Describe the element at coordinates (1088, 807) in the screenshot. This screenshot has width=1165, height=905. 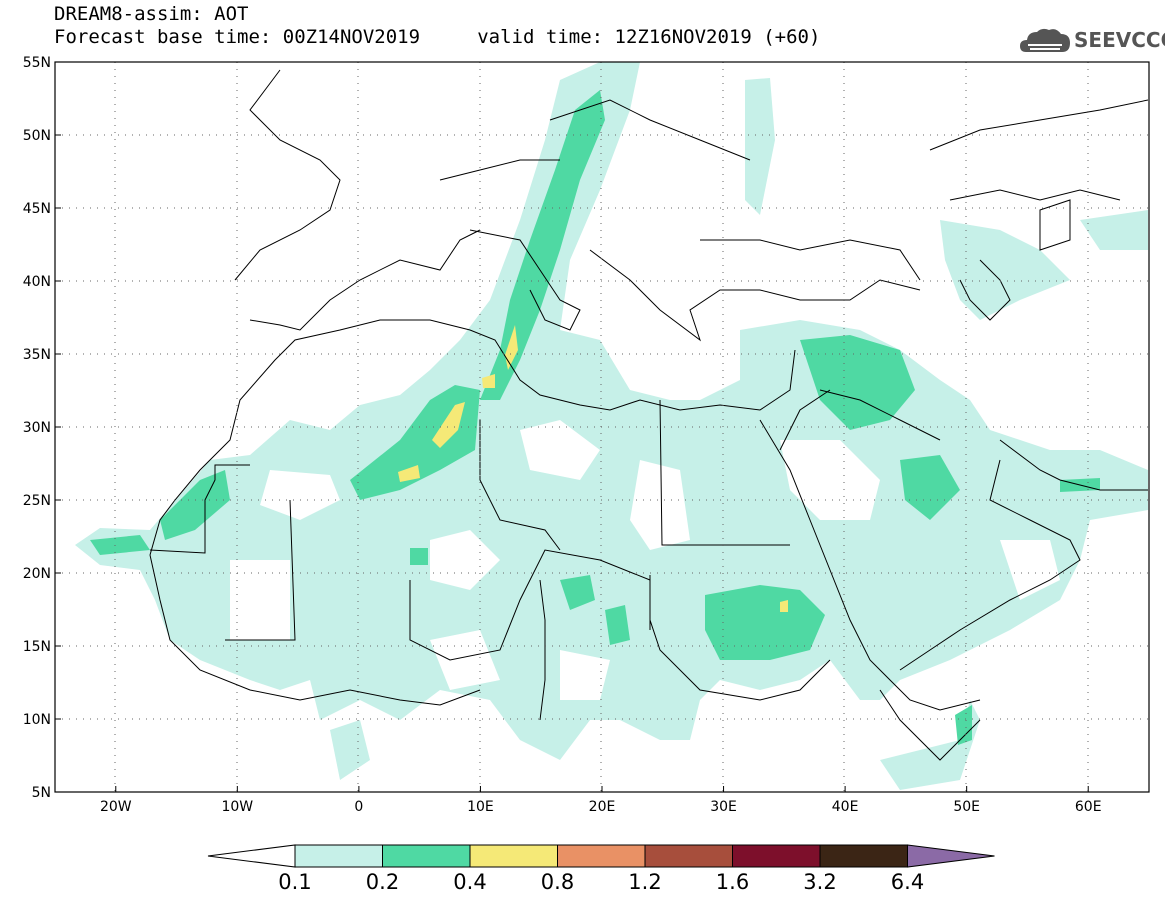
I see `lon-label: 60E` at that location.